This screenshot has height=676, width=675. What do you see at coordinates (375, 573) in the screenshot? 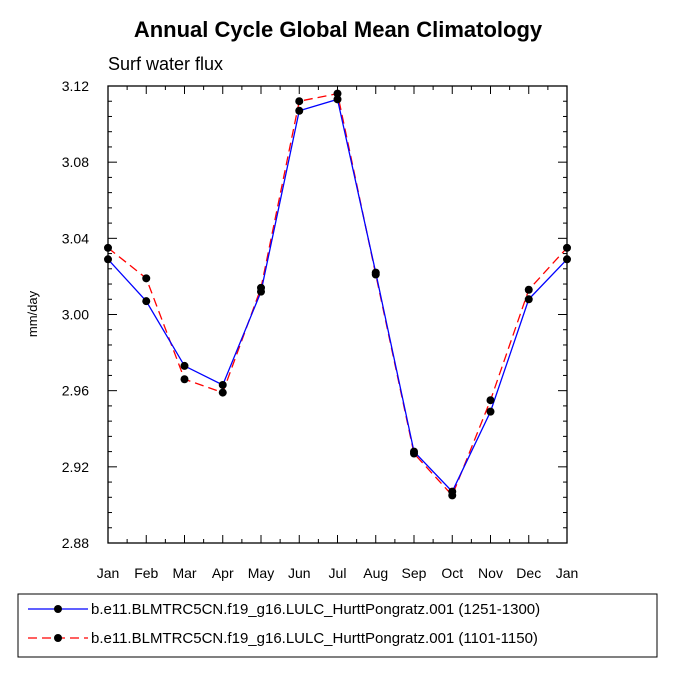
I see `x-tick-label: Aug` at bounding box center [375, 573].